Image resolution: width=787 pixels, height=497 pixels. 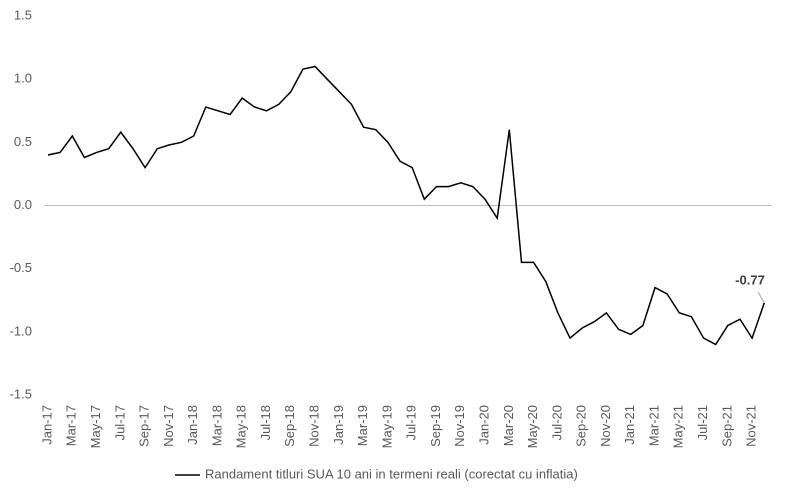 I want to click on x-tick-label: Mar-20, so click(x=508, y=425).